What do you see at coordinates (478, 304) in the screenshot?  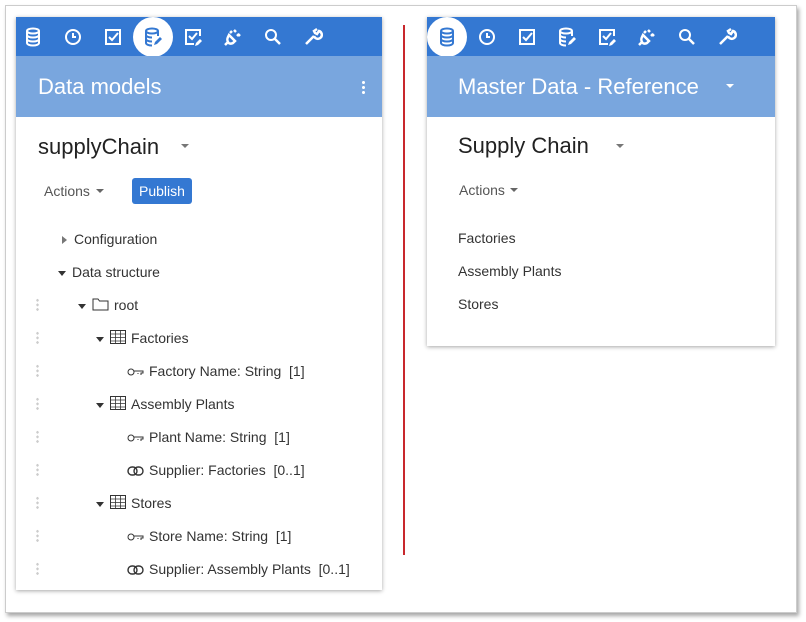 I see `item-stores: Stores` at bounding box center [478, 304].